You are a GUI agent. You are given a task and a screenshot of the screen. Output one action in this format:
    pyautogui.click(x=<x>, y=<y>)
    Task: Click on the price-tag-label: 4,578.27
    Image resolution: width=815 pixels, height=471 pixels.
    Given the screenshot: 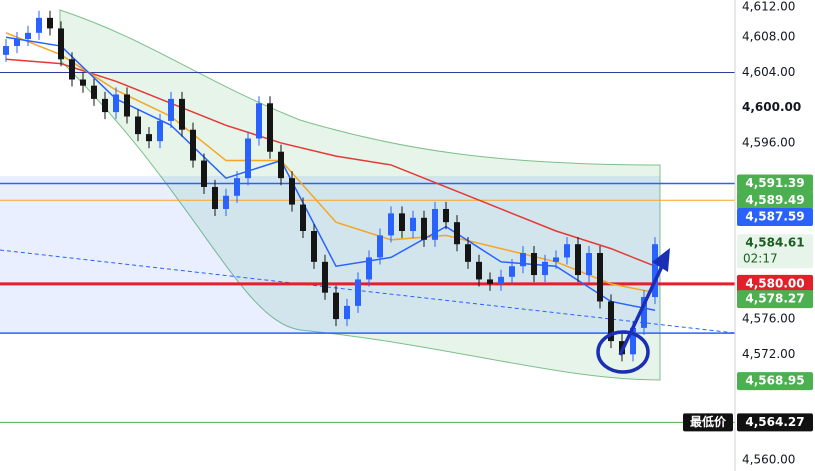 What is the action you would take?
    pyautogui.click(x=774, y=299)
    